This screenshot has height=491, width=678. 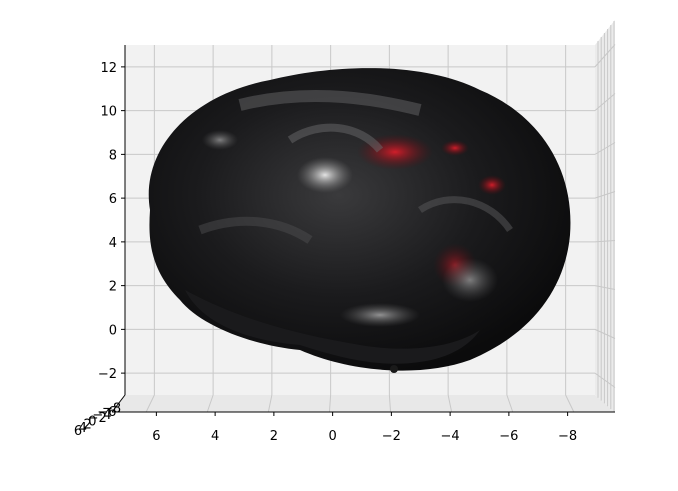 I want to click on y-axis-line, so click(x=118, y=403).